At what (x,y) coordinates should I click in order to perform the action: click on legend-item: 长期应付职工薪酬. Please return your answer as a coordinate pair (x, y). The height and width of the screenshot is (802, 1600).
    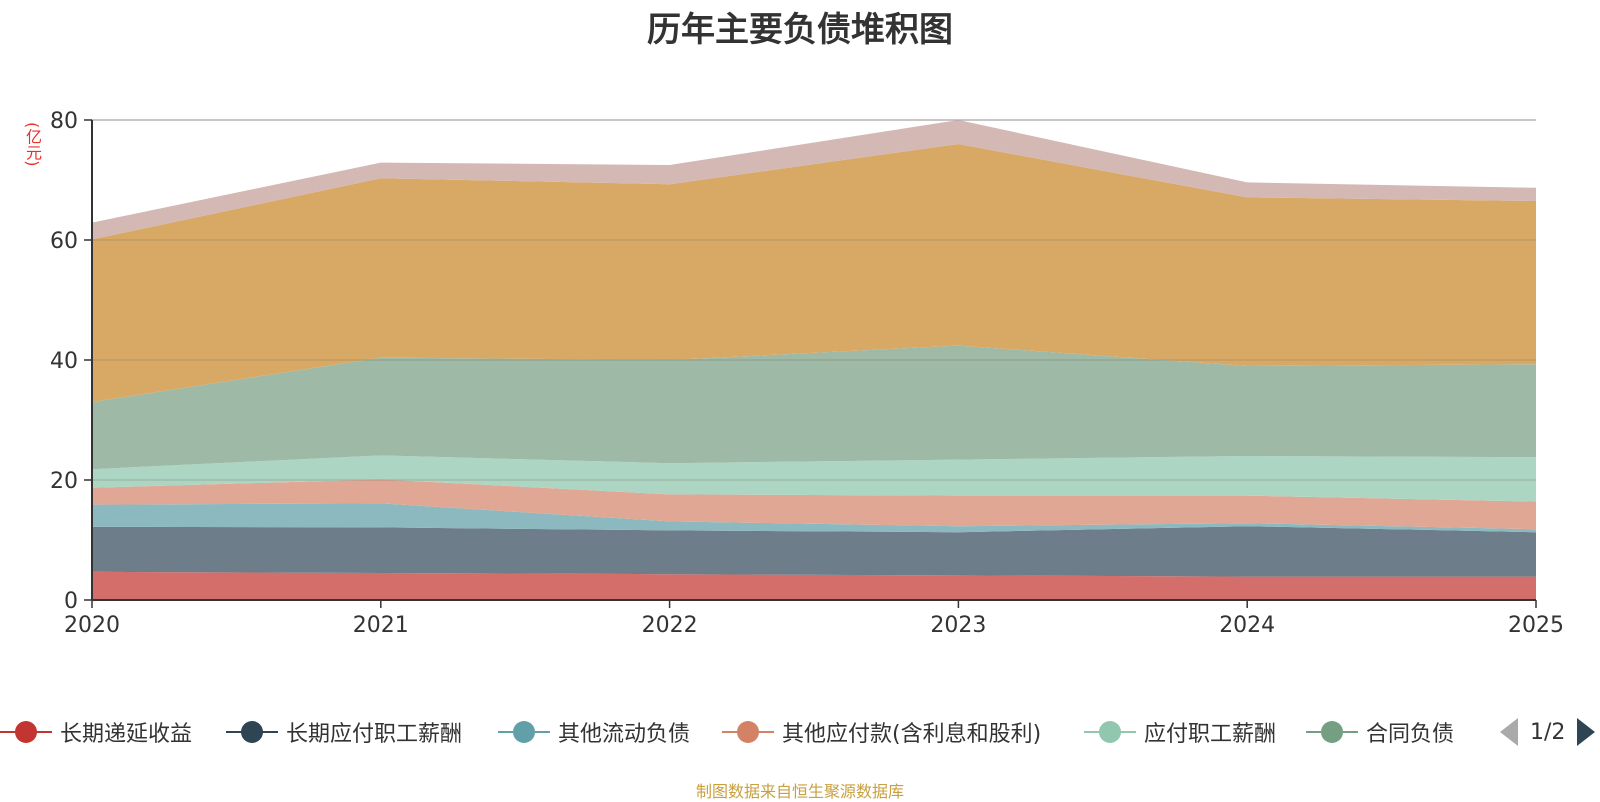
    Looking at the image, I should click on (344, 732).